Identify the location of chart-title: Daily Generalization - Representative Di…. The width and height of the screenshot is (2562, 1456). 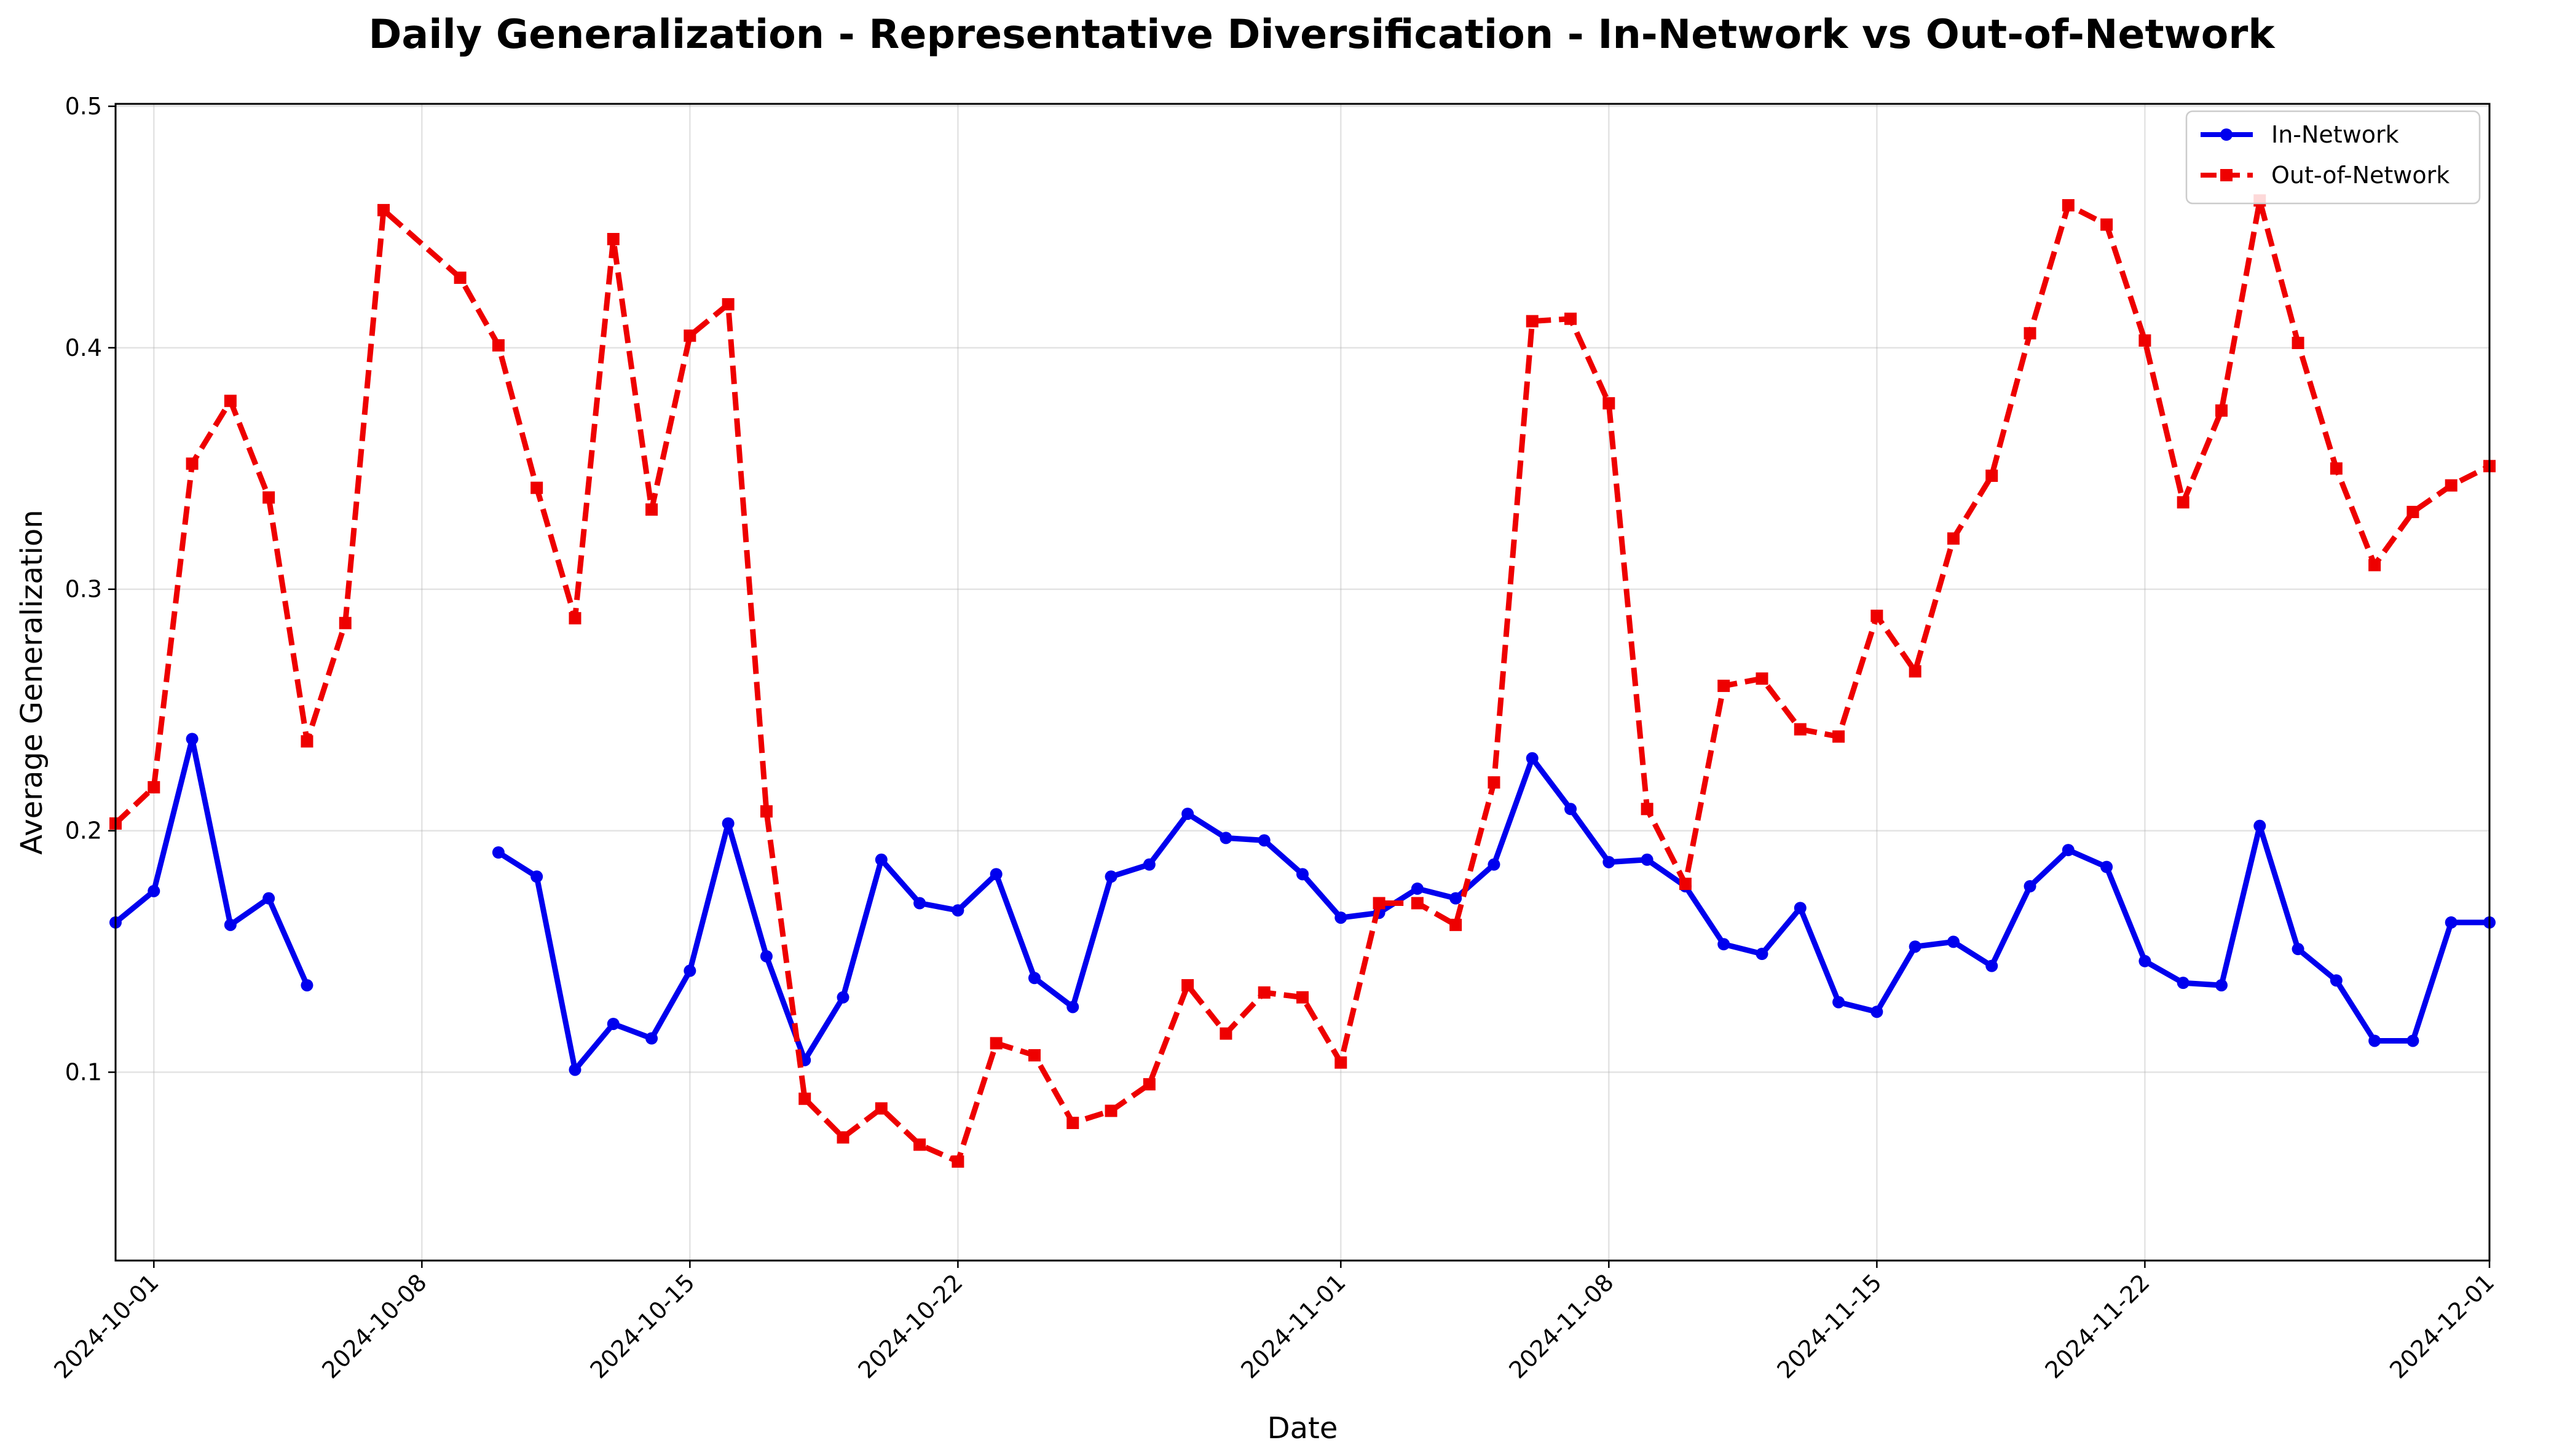
(1322, 35).